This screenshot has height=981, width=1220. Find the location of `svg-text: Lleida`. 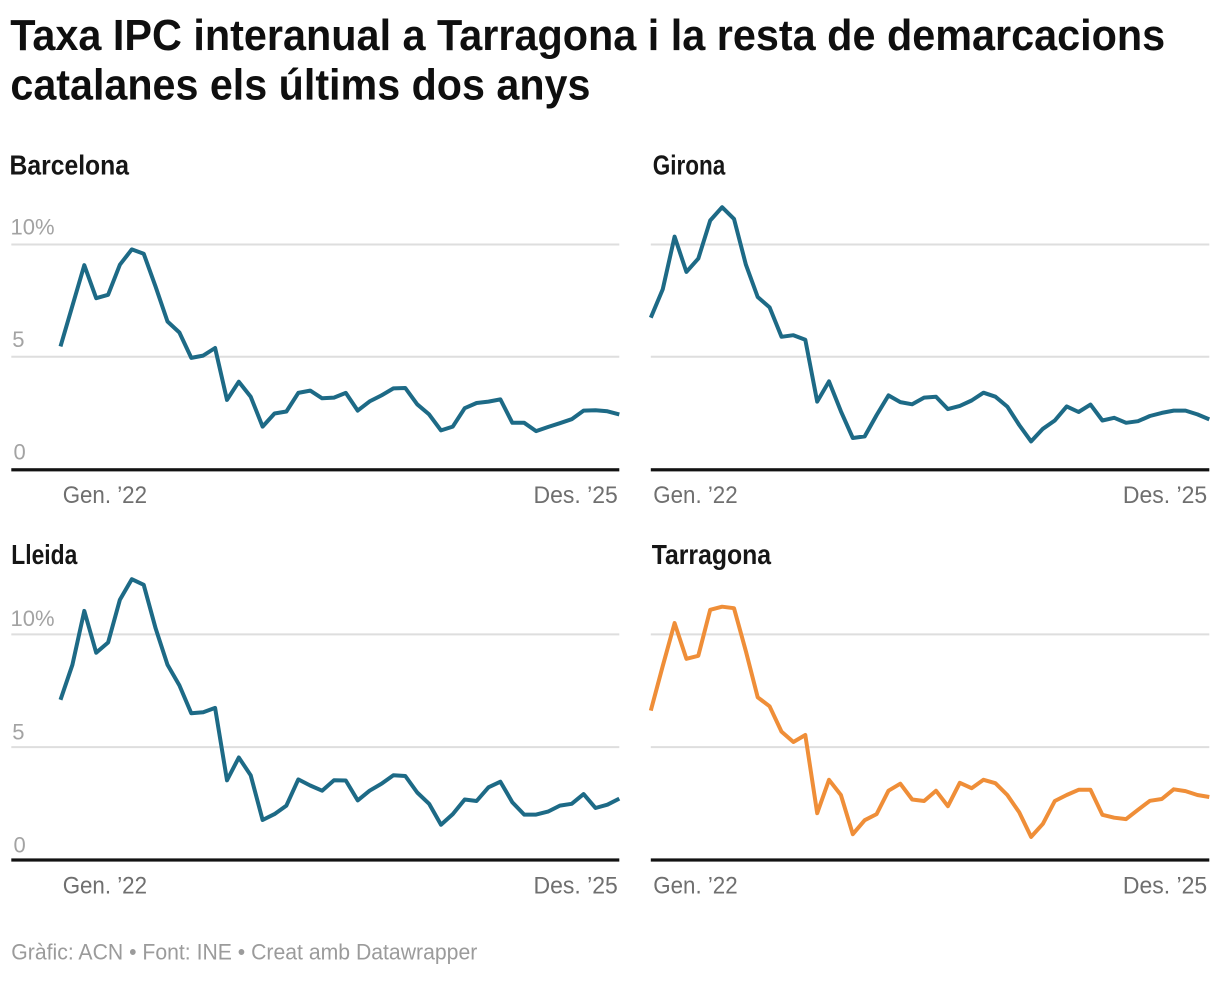

svg-text: Lleida is located at coordinates (44, 554).